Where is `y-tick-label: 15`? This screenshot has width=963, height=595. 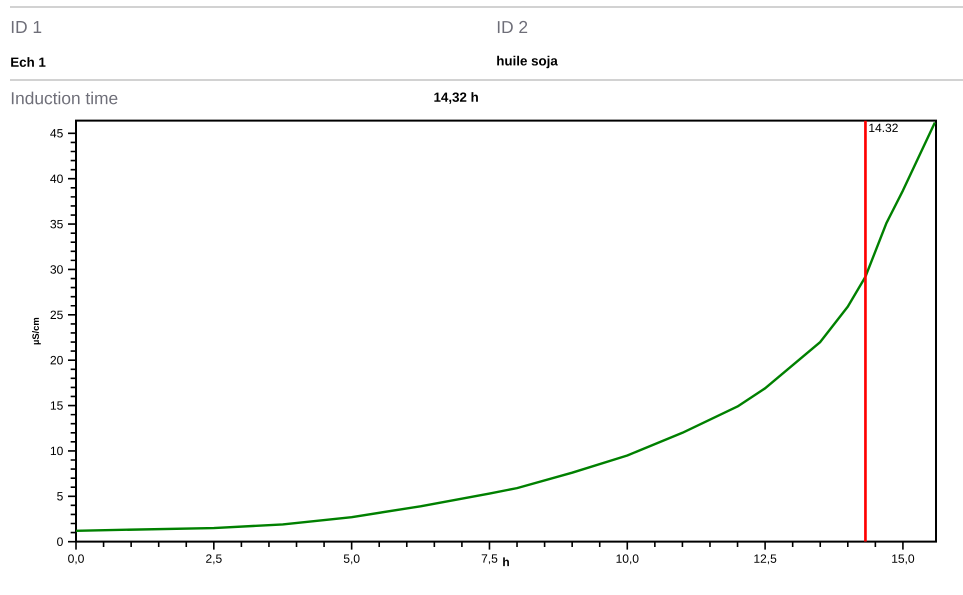
y-tick-label: 15 is located at coordinates (56, 405).